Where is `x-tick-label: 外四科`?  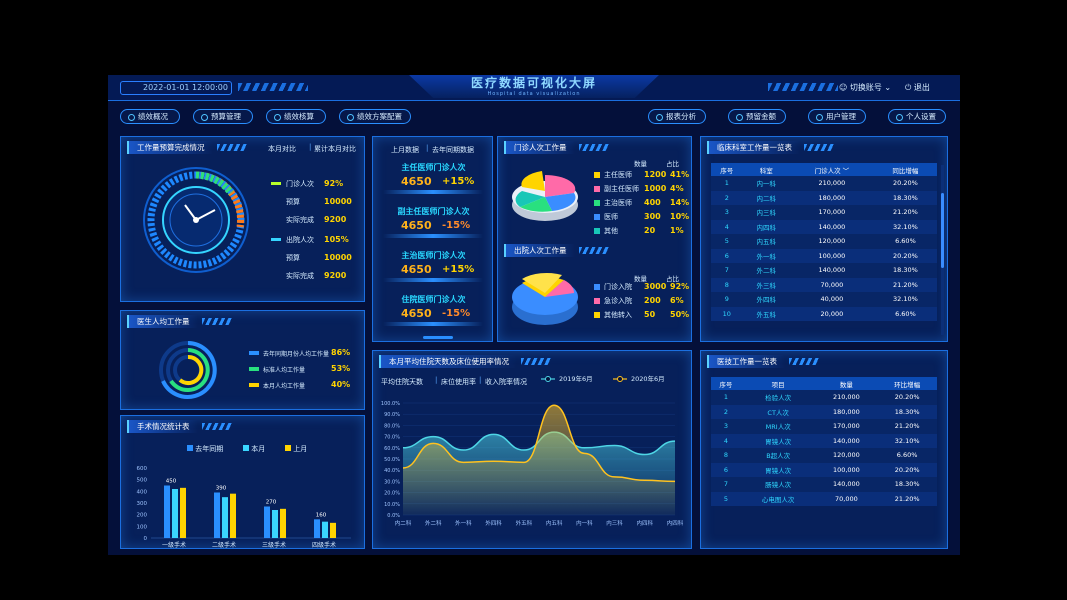 x-tick-label: 外四科 is located at coordinates (493, 523).